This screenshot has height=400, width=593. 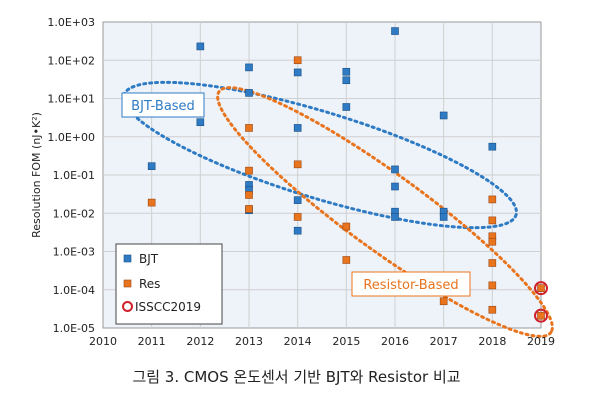 What do you see at coordinates (346, 341) in the screenshot?
I see `x-tick-label: 2015` at bounding box center [346, 341].